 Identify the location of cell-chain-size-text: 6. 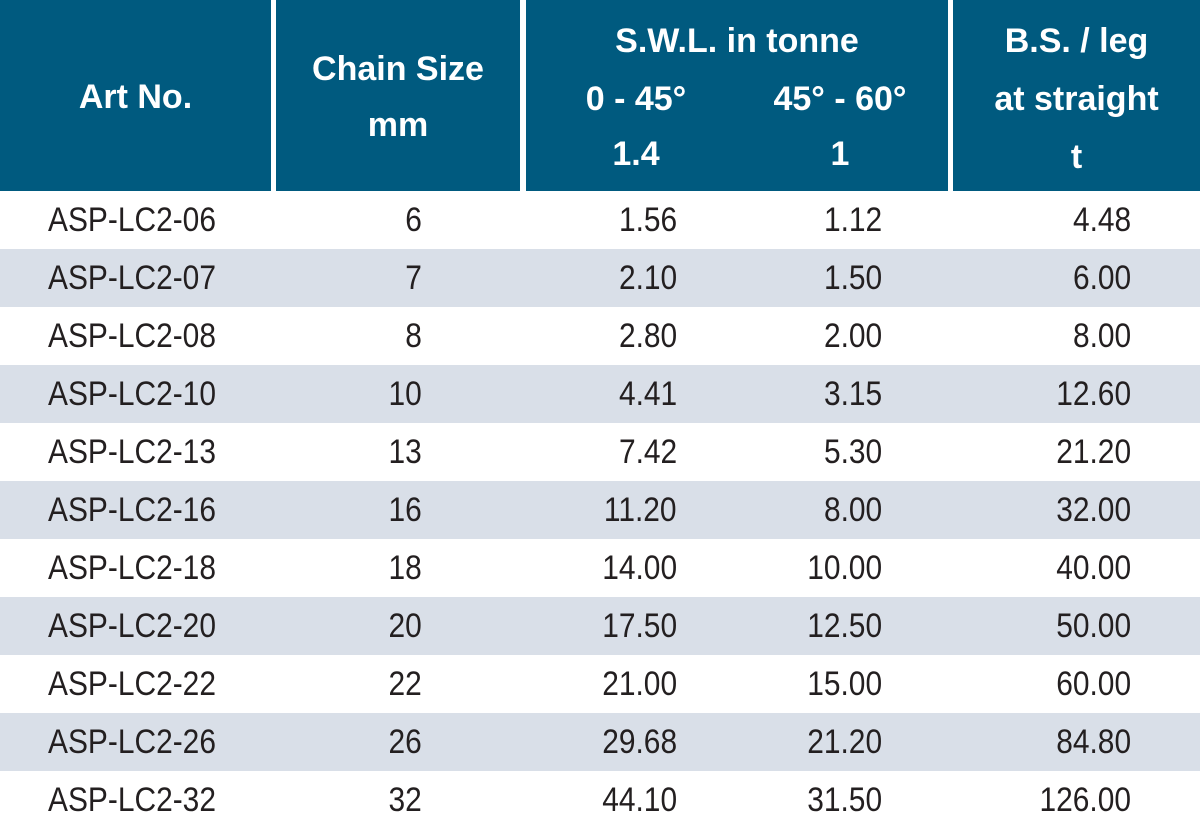
(413, 220).